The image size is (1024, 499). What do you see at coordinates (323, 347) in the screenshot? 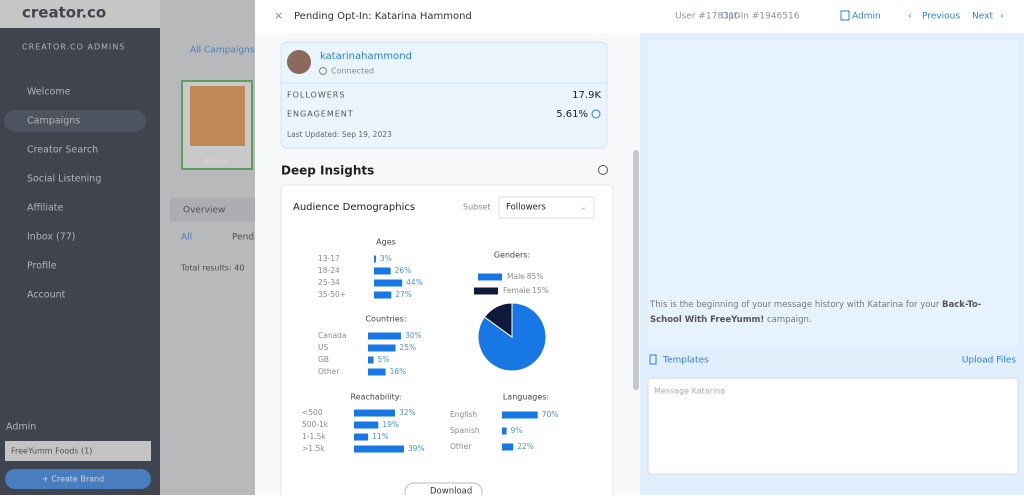
I see `category-label: US` at bounding box center [323, 347].